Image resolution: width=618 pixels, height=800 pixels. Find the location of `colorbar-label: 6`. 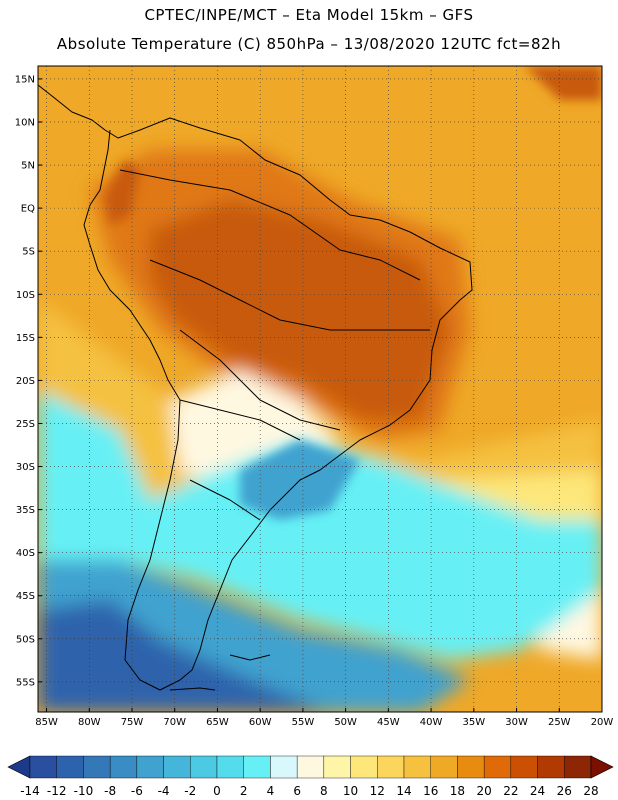

colorbar-label: 6 is located at coordinates (297, 791).